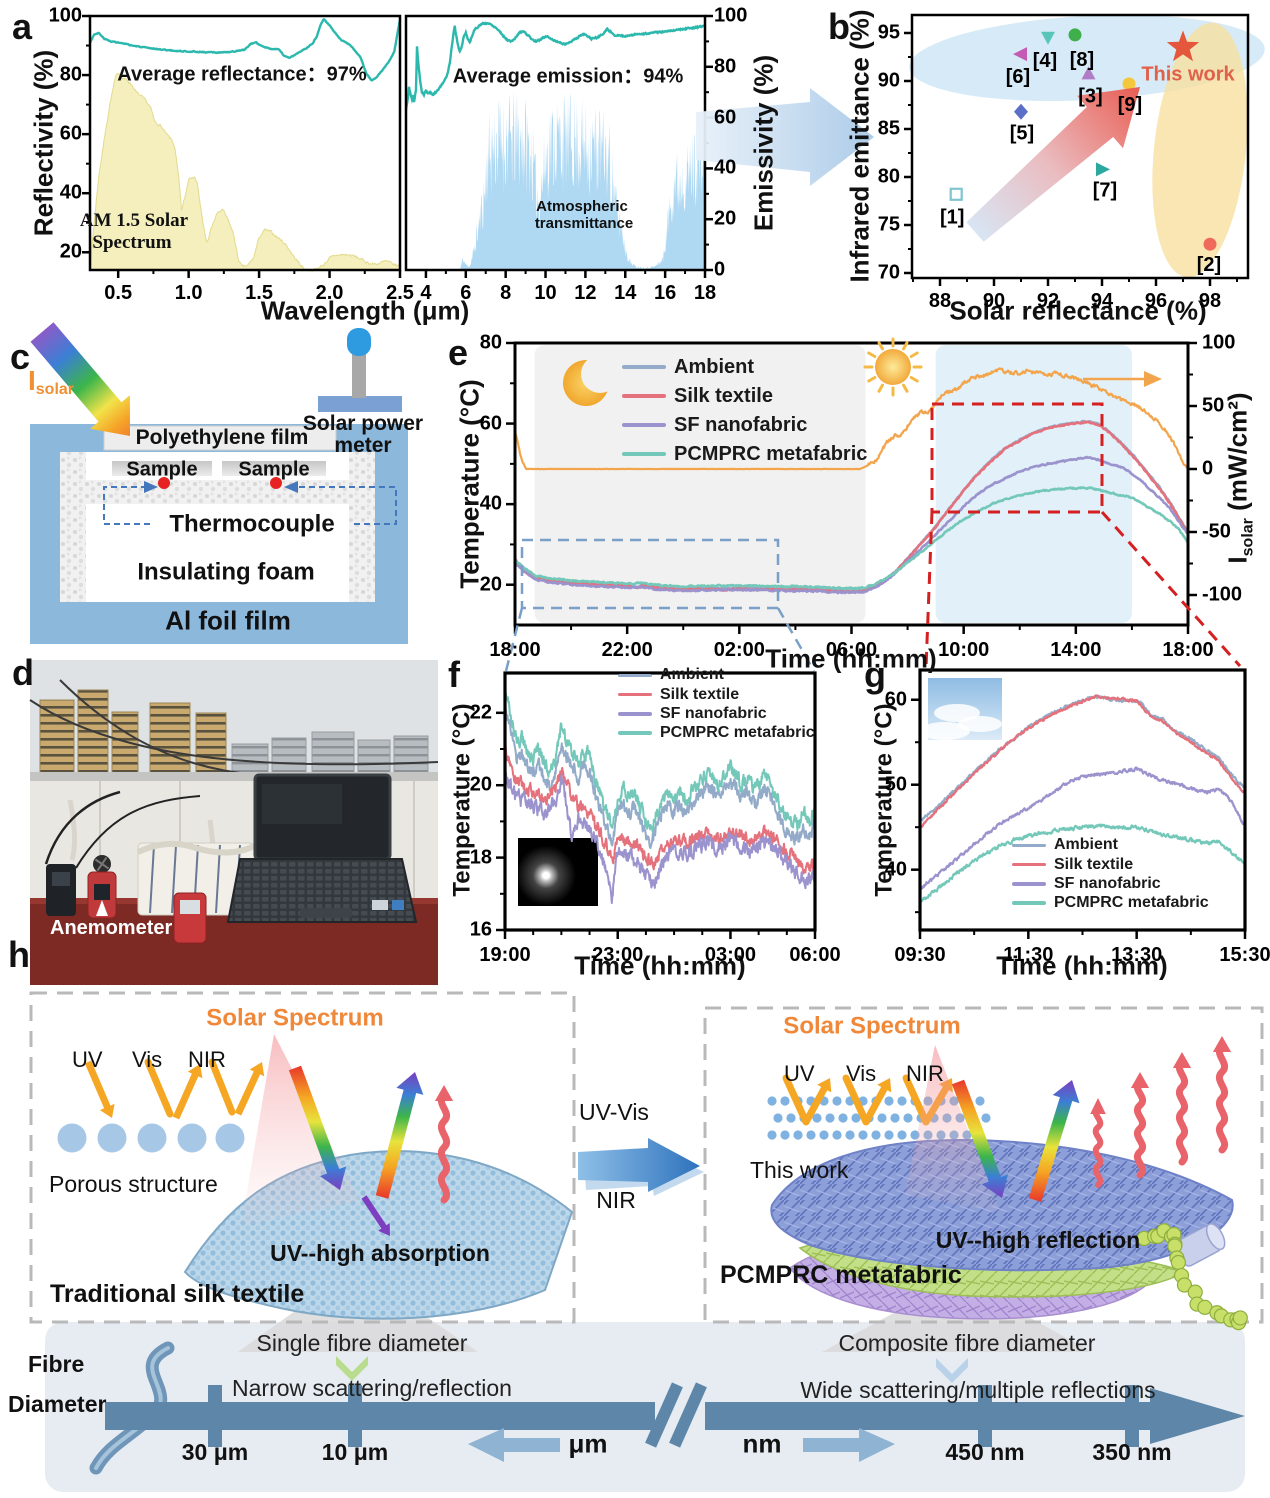  I want to click on f-xlabel: Time (hh:mm), so click(660, 965).